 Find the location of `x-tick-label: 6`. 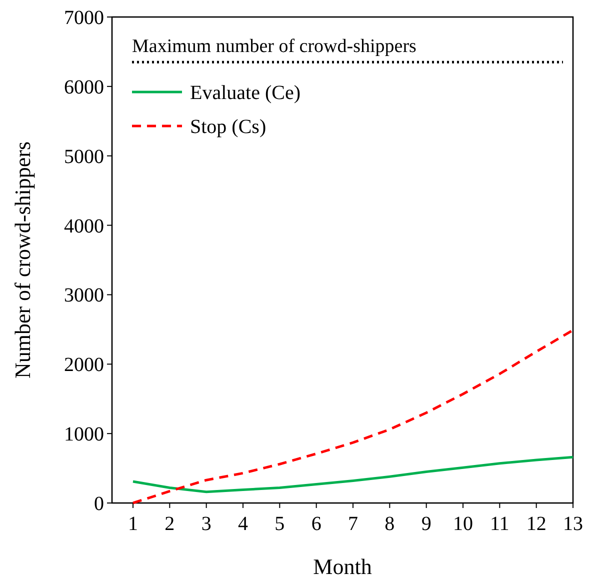

x-tick-label: 6 is located at coordinates (316, 524).